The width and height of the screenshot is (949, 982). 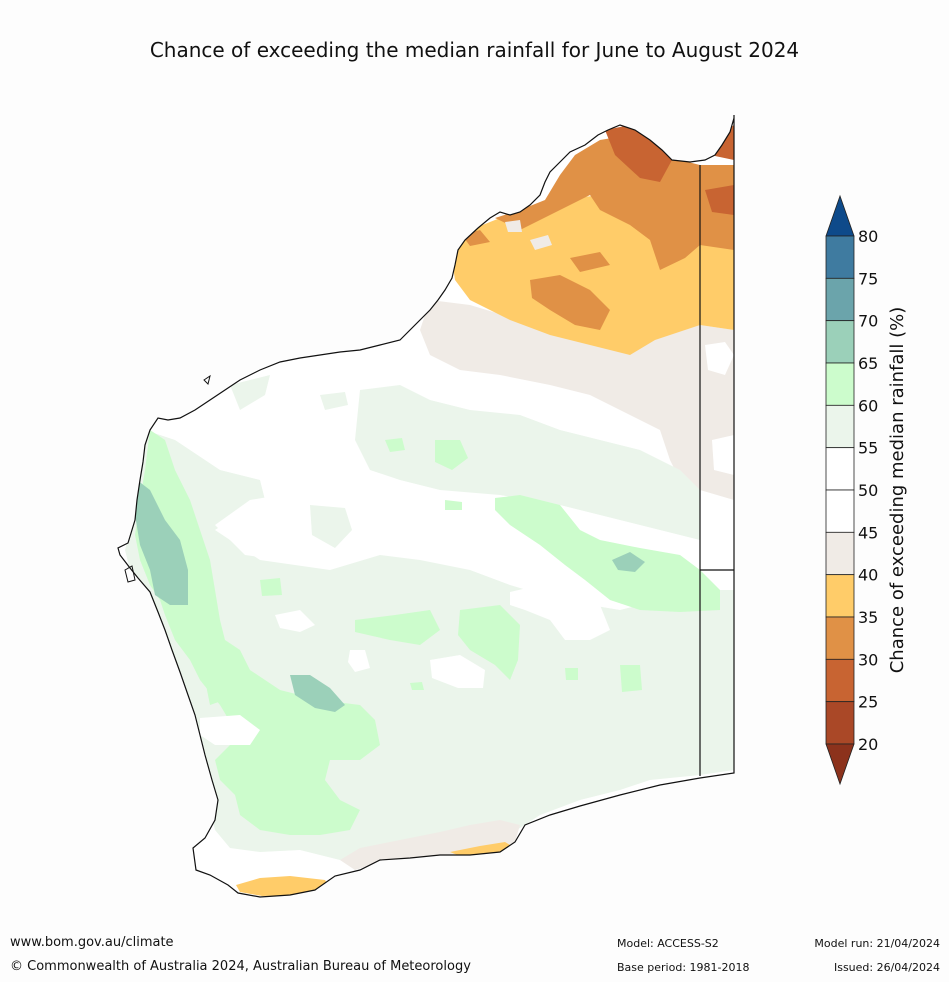 I want to click on colorbar-label: Chance of exceeding median rainfall (%), so click(x=897, y=490).